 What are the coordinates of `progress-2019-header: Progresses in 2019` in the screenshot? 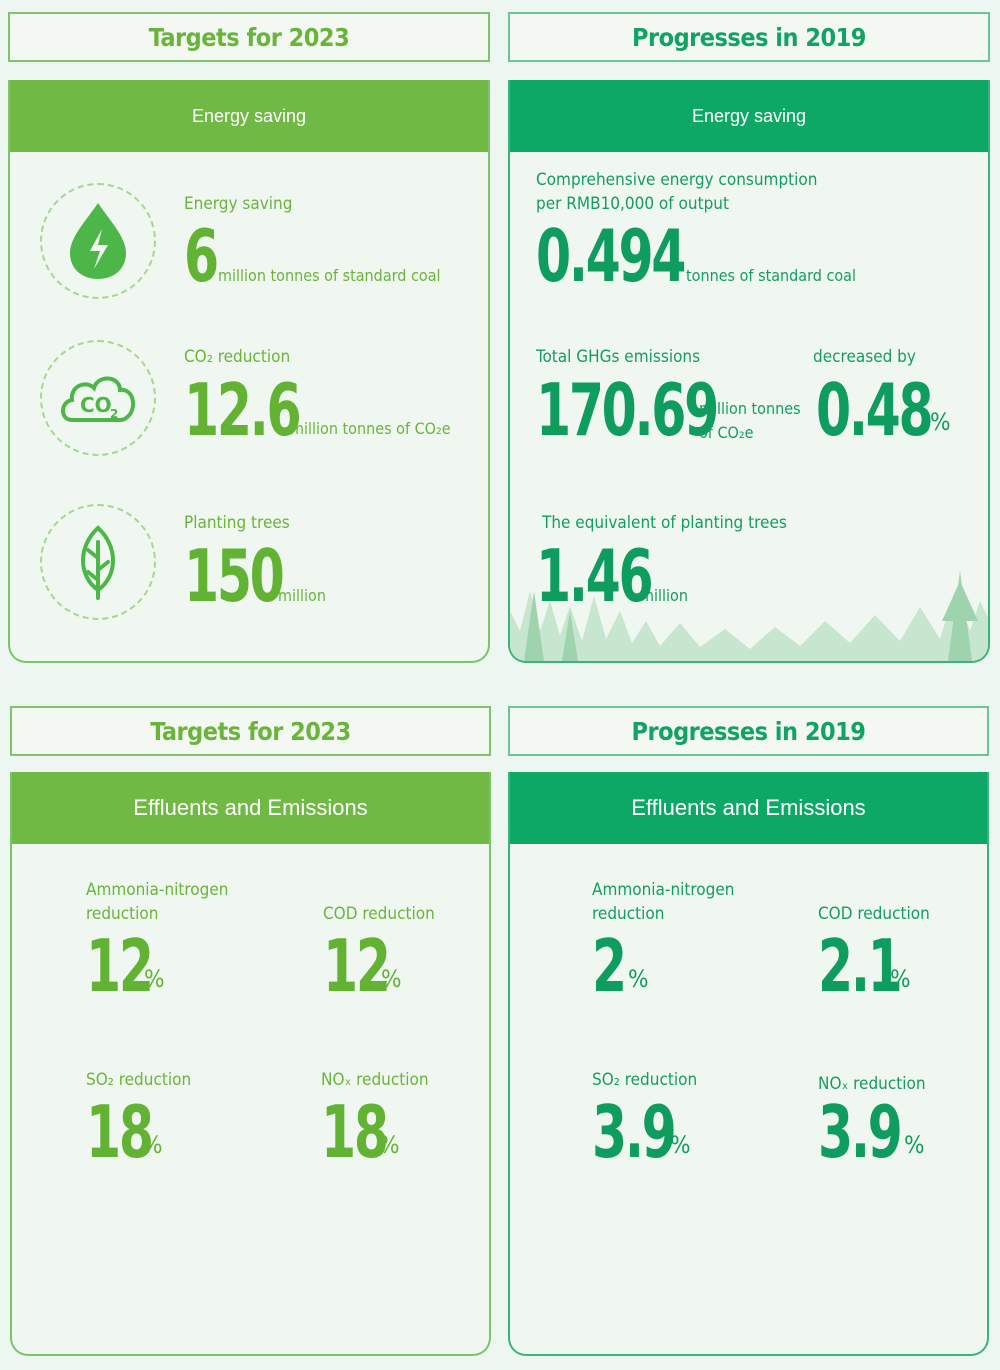 It's located at (749, 37).